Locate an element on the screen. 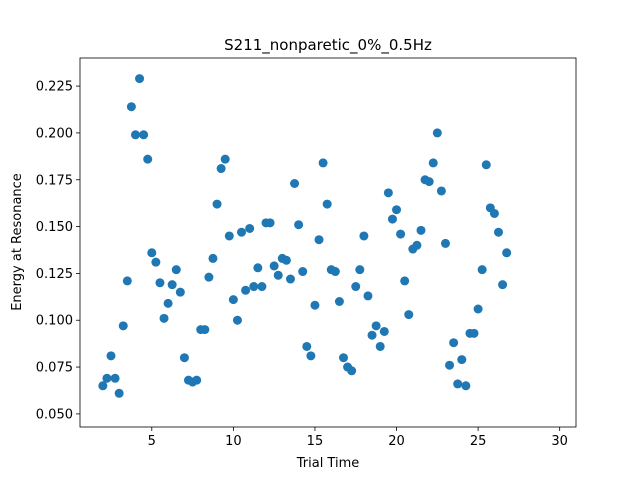  y-axis-ticks: 0.050 0.075 0.100 0.125 0.150 0.175 0.200 0.225 is located at coordinates (58, 251).